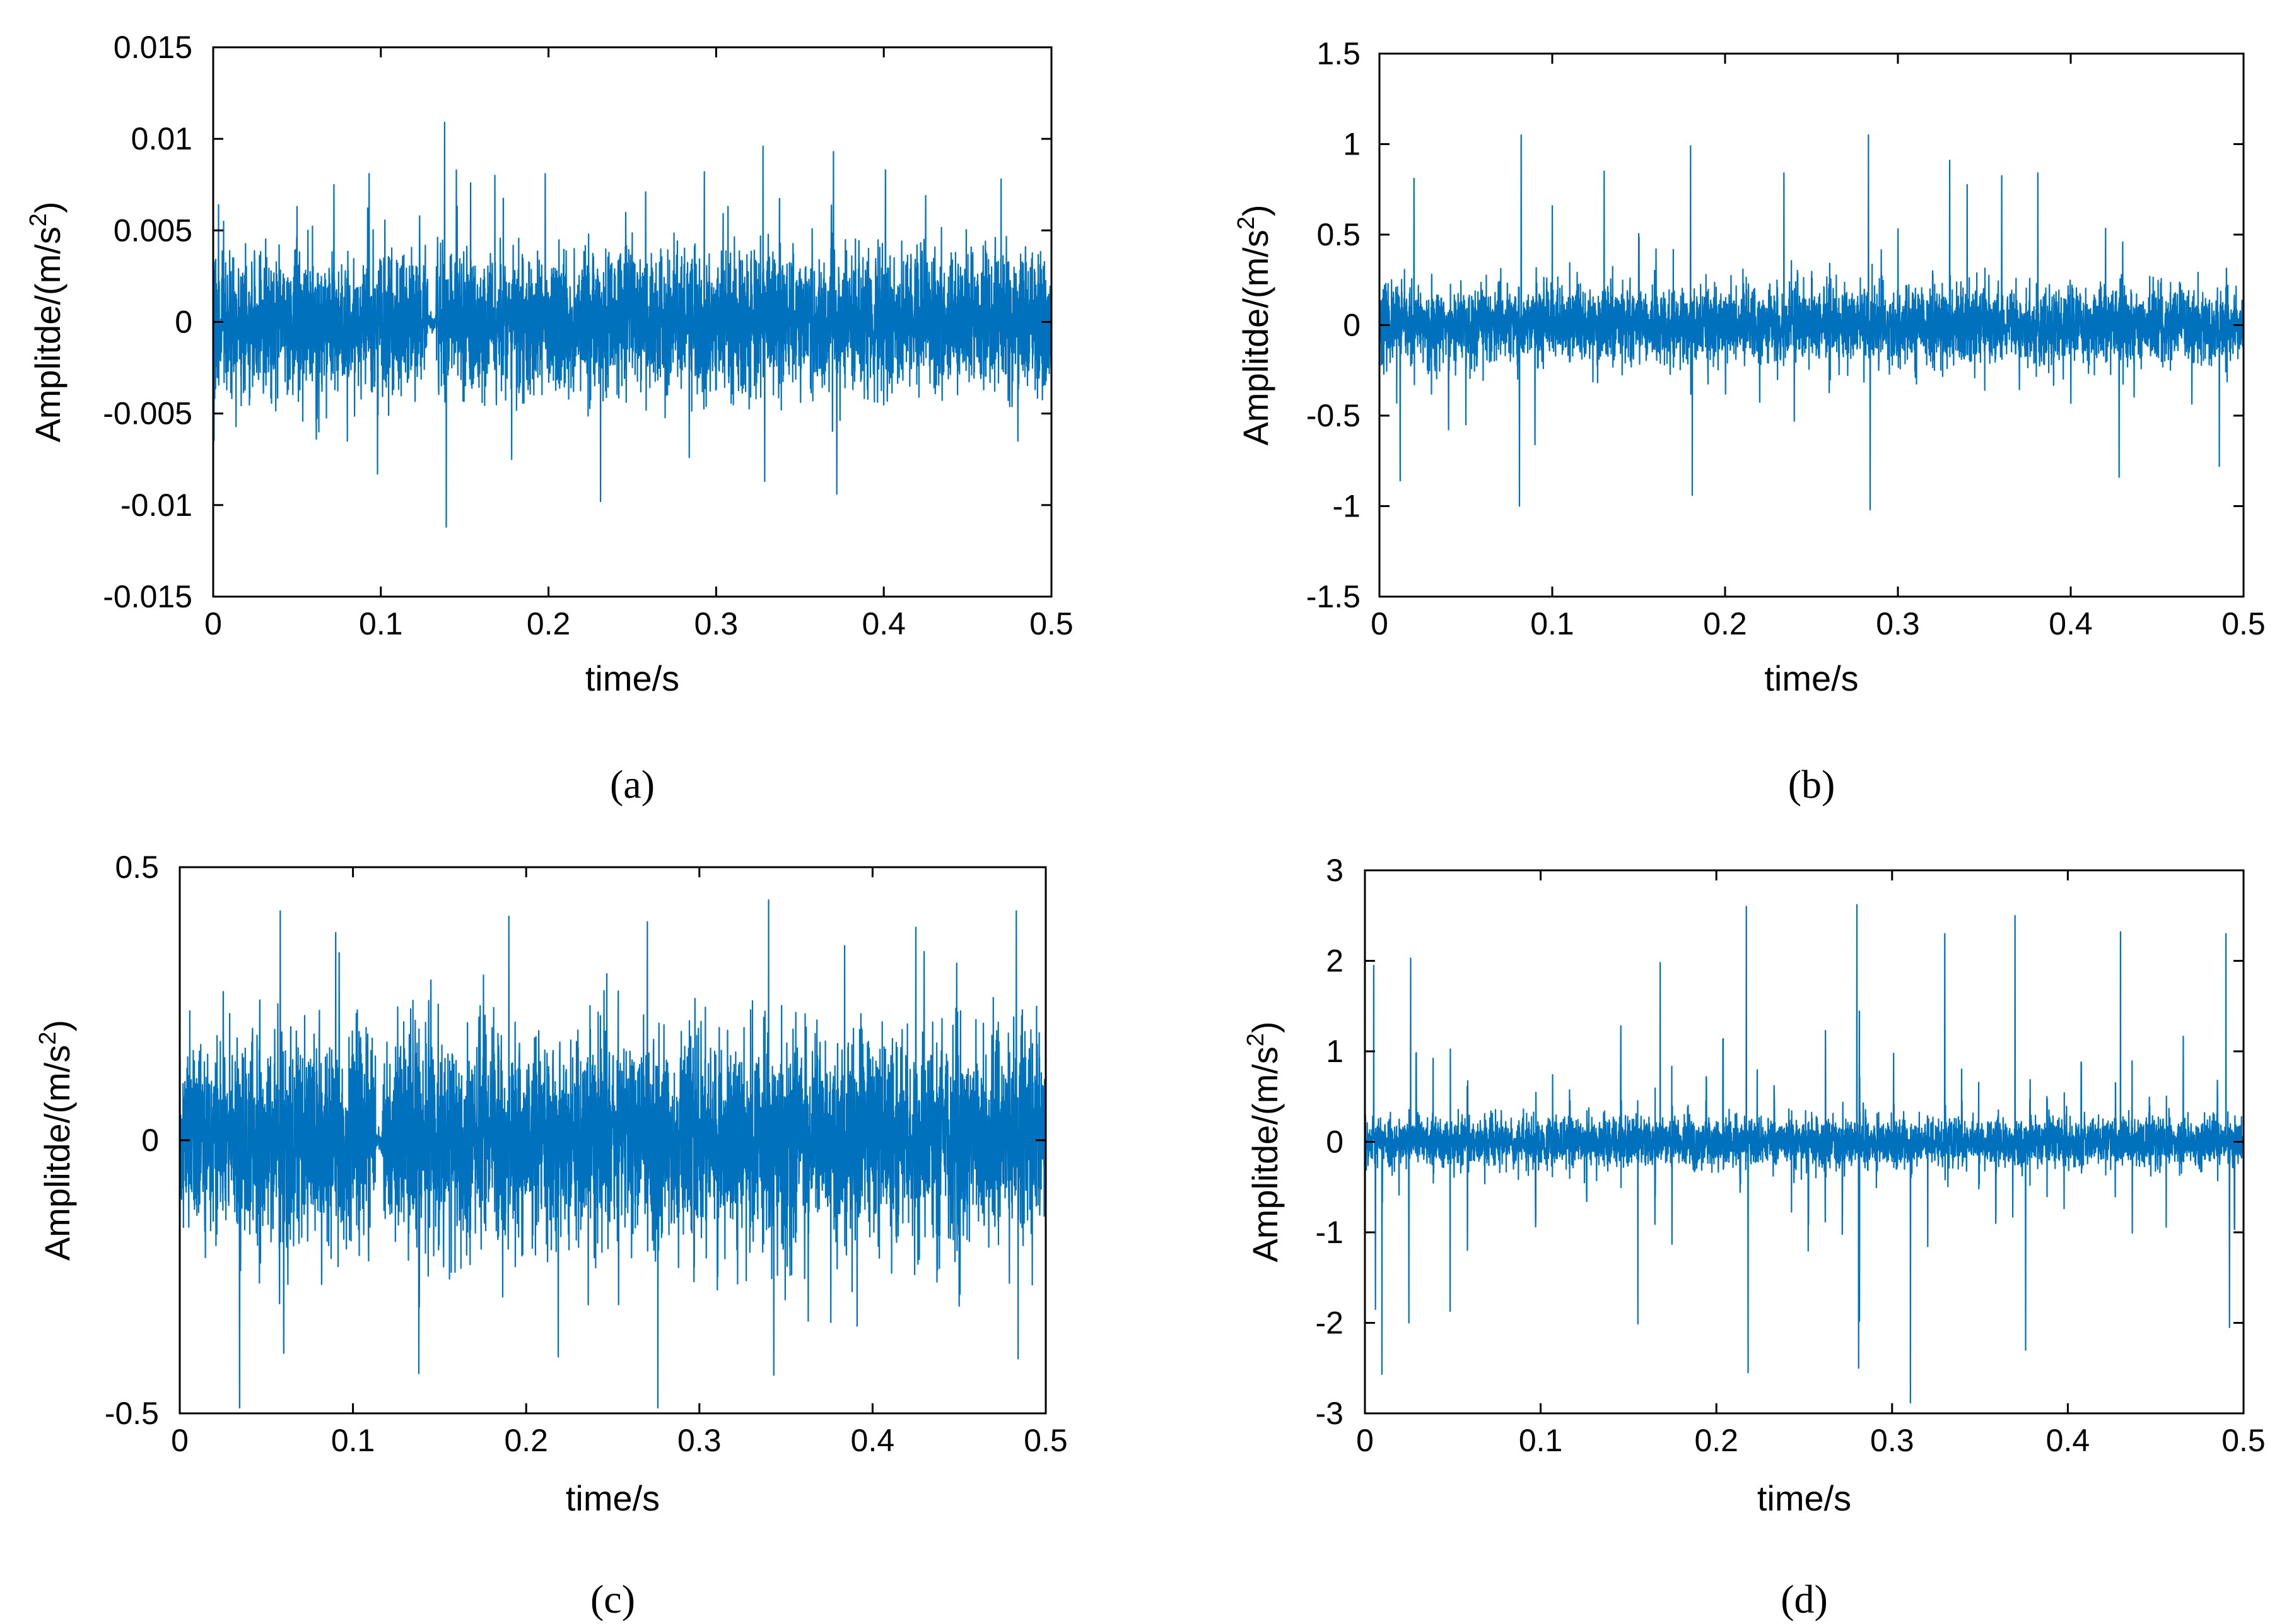 This screenshot has width=2294, height=1624. What do you see at coordinates (1338, 235) in the screenshot?
I see `panel-b-ytick-label: 0.5` at bounding box center [1338, 235].